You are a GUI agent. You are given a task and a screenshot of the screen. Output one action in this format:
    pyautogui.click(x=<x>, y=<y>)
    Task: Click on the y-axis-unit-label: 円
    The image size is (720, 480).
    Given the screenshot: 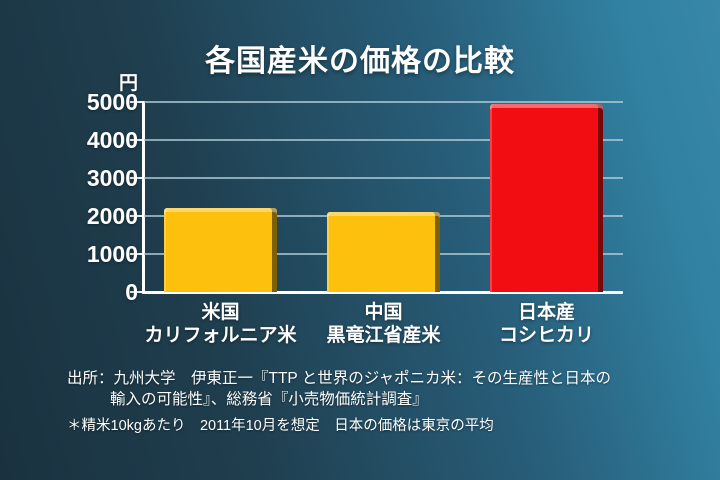 What is the action you would take?
    pyautogui.click(x=128, y=83)
    